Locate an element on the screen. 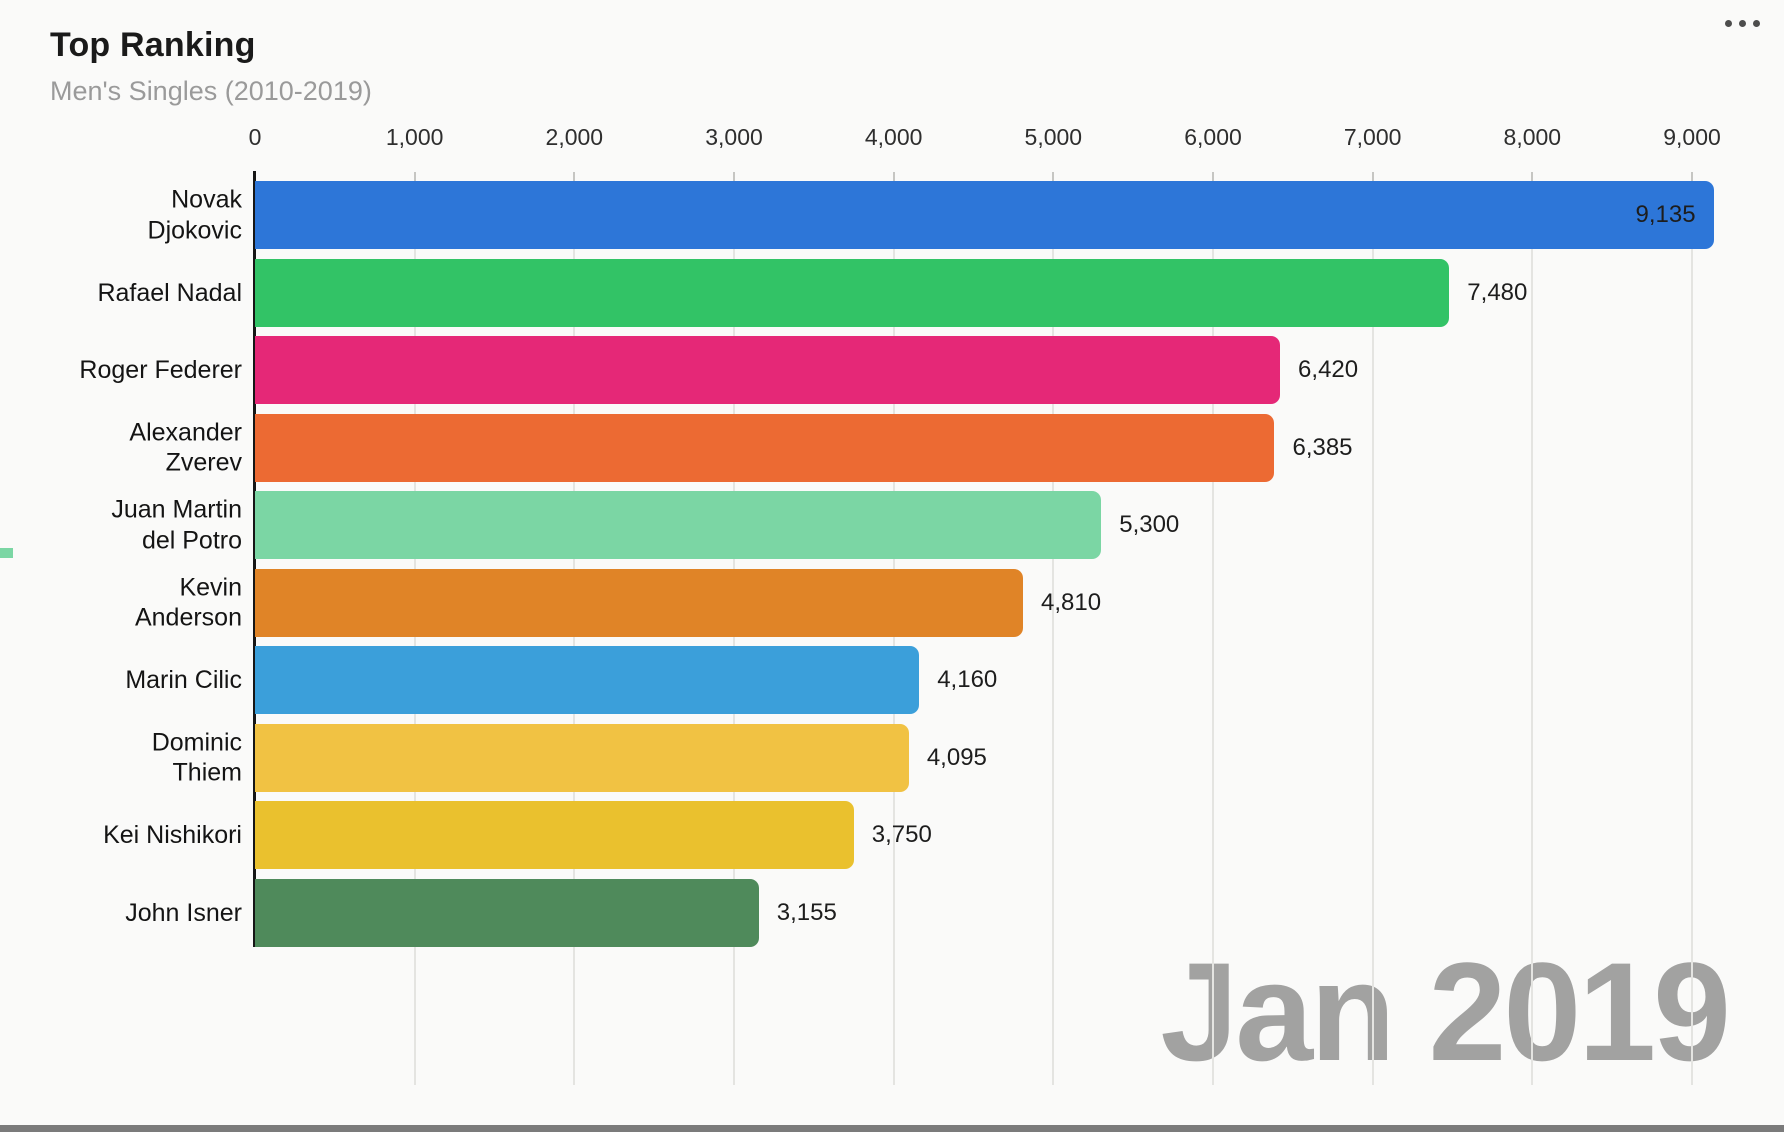 The height and width of the screenshot is (1132, 1784). value-axis-line is located at coordinates (254, 559).